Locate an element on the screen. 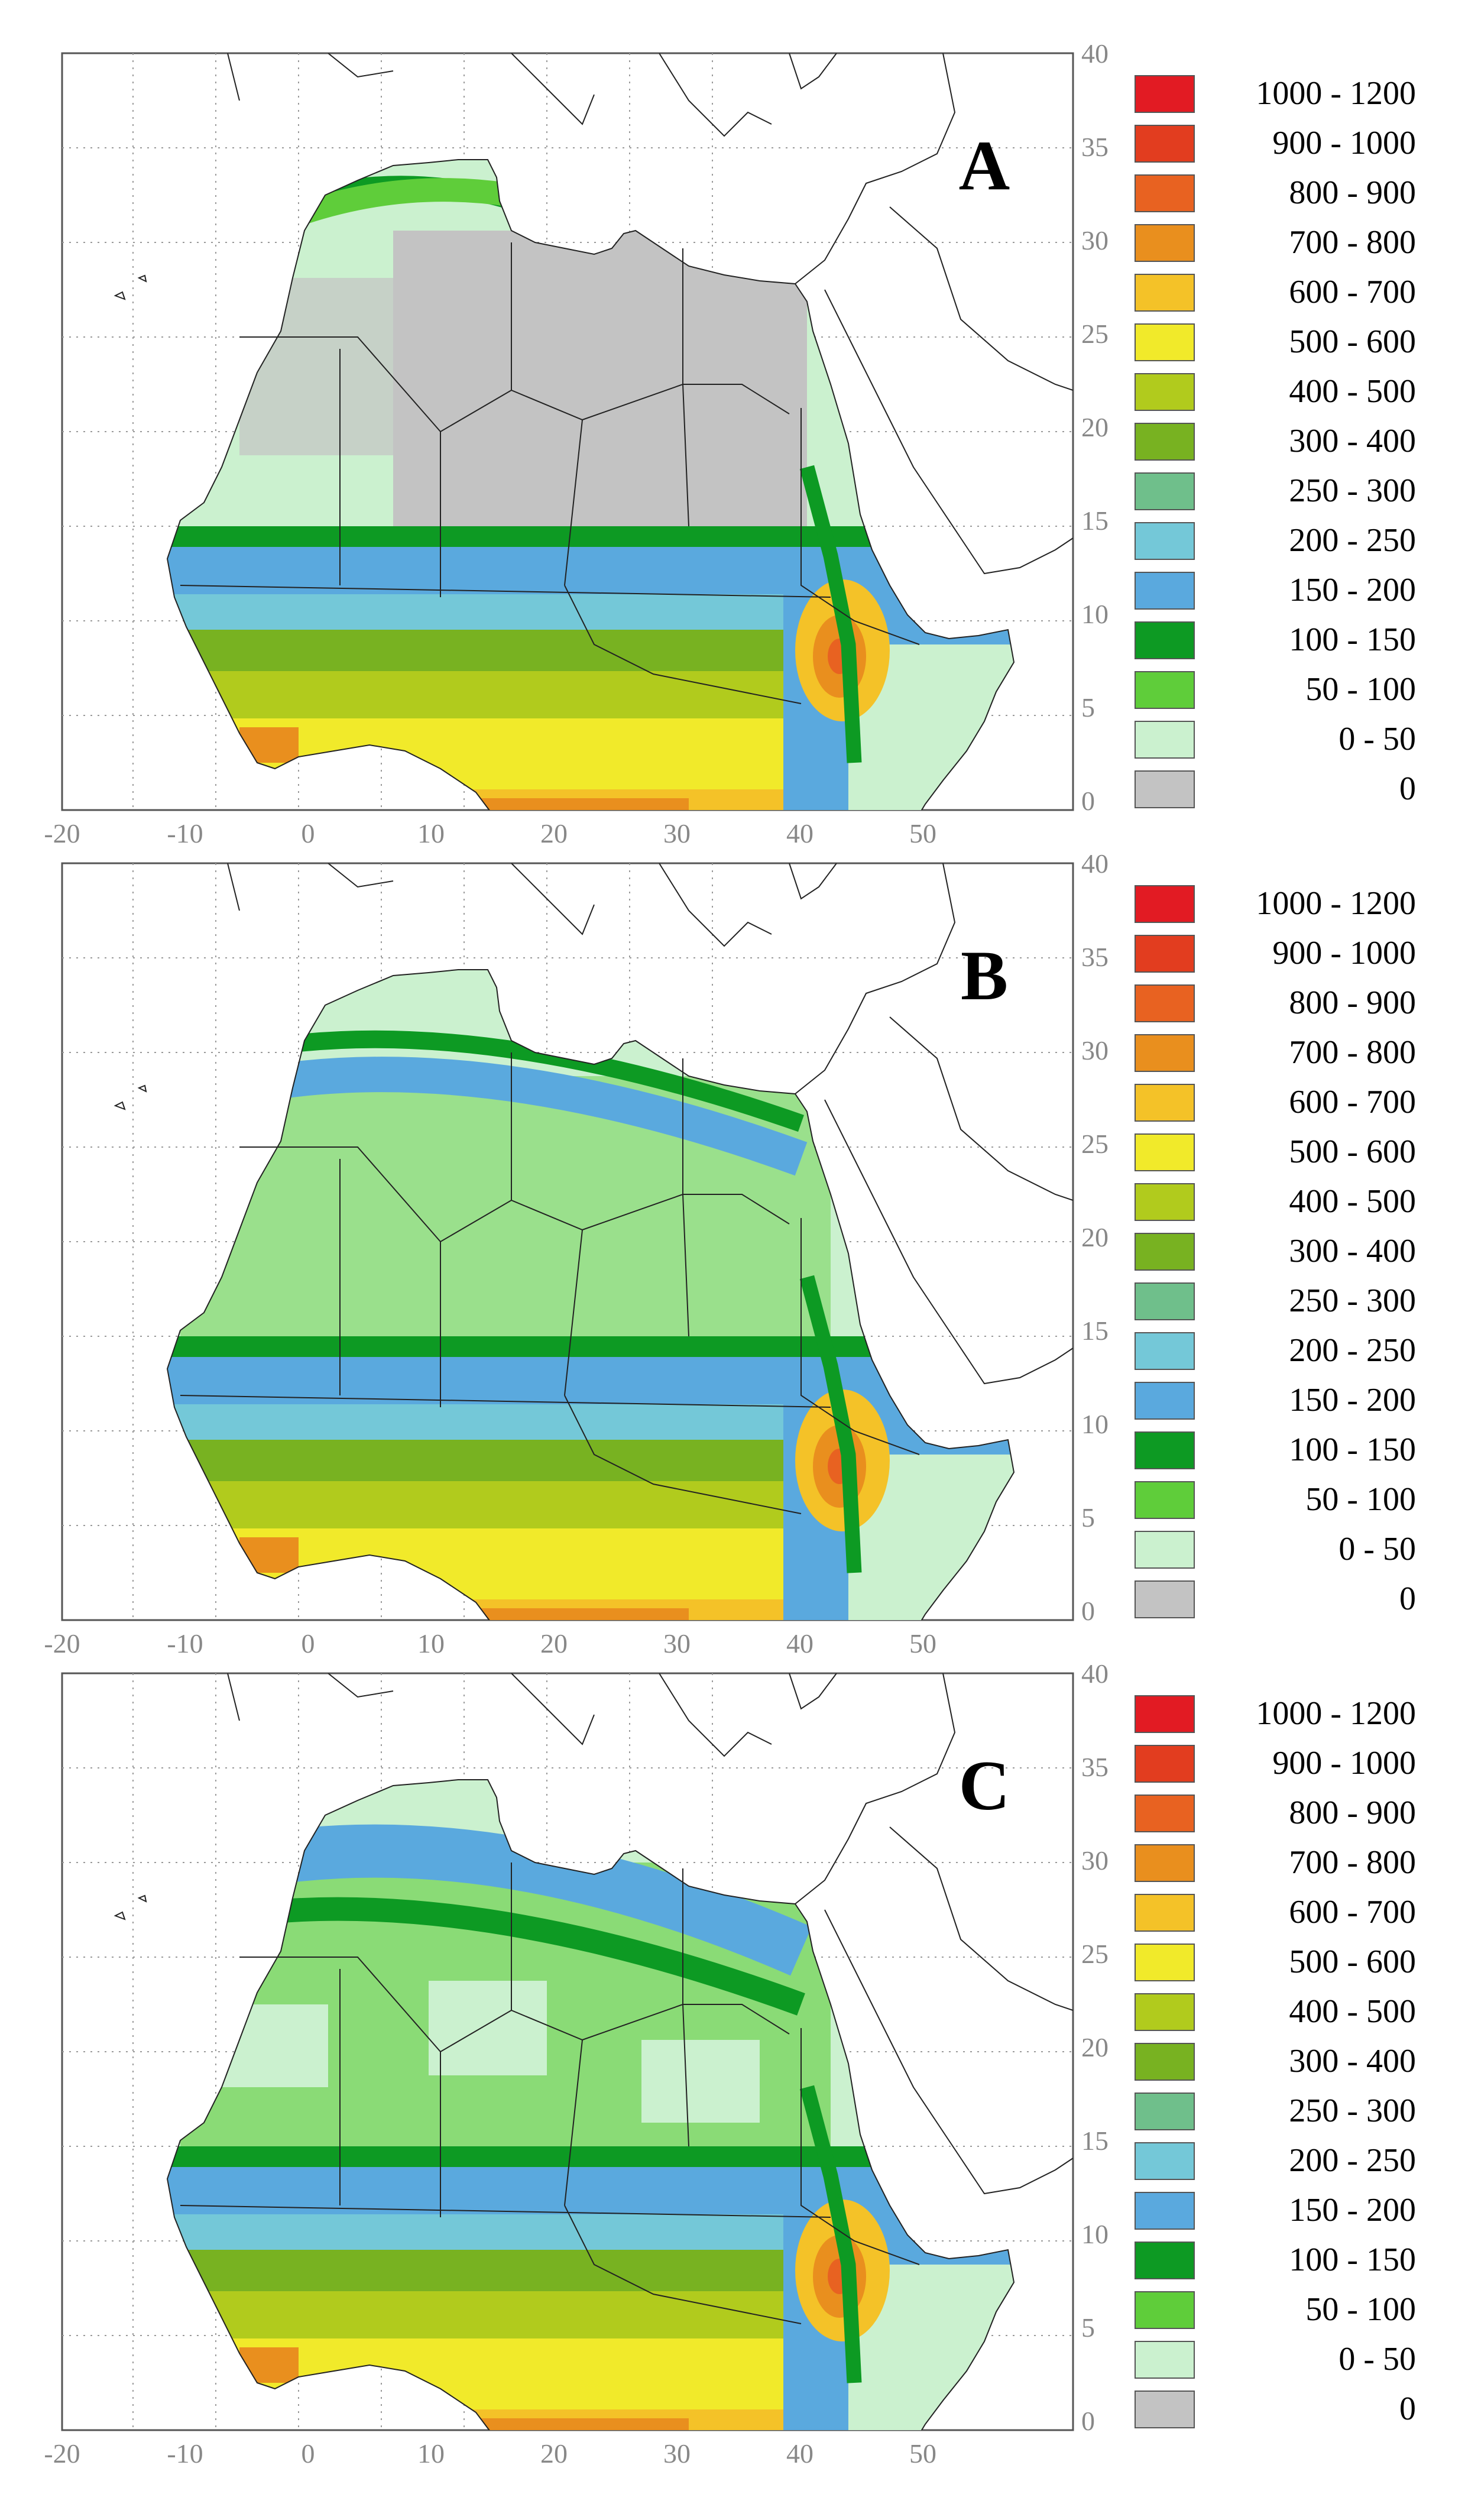  legend-item: 0 - 50 is located at coordinates (1275, 740).